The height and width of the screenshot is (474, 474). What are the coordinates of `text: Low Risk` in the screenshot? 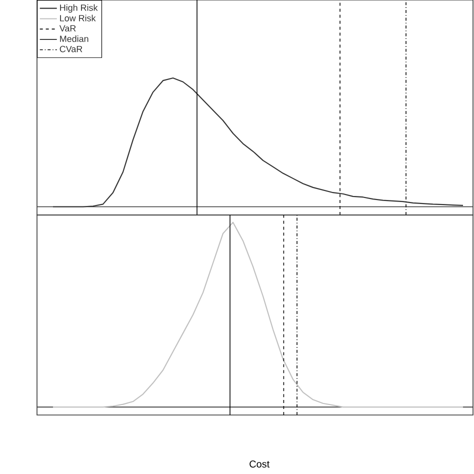 It's located at (78, 18).